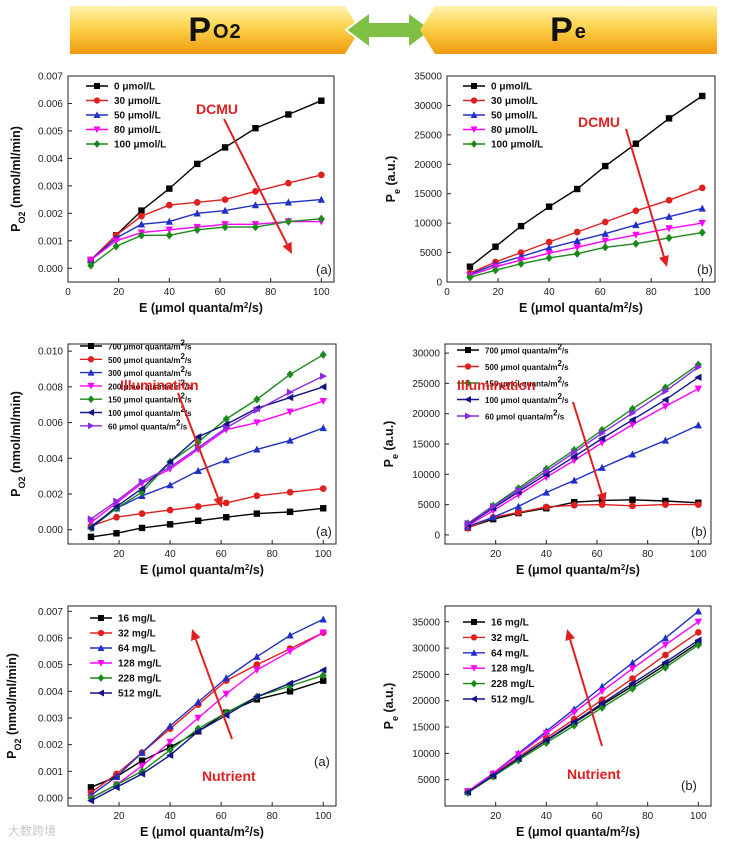  I want to click on y-tick-label: 25000, so click(426, 675).